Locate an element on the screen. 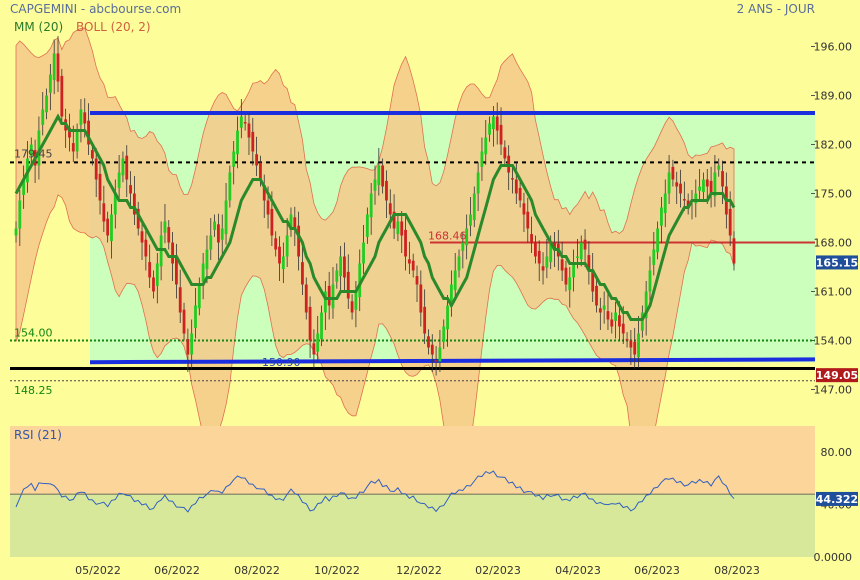 This screenshot has width=860, height=580. price-tick-label: 154.00 is located at coordinates (833, 341).